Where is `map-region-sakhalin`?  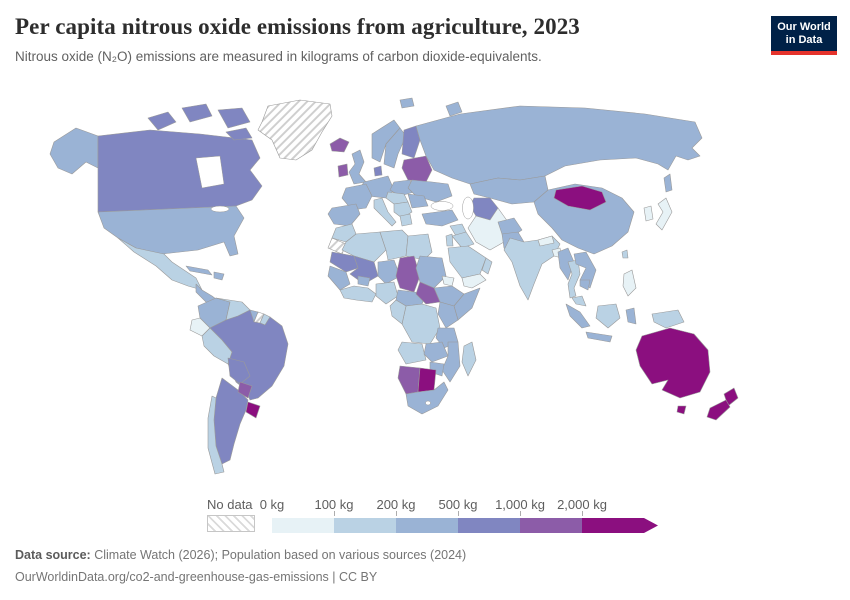 map-region-sakhalin is located at coordinates (668, 183).